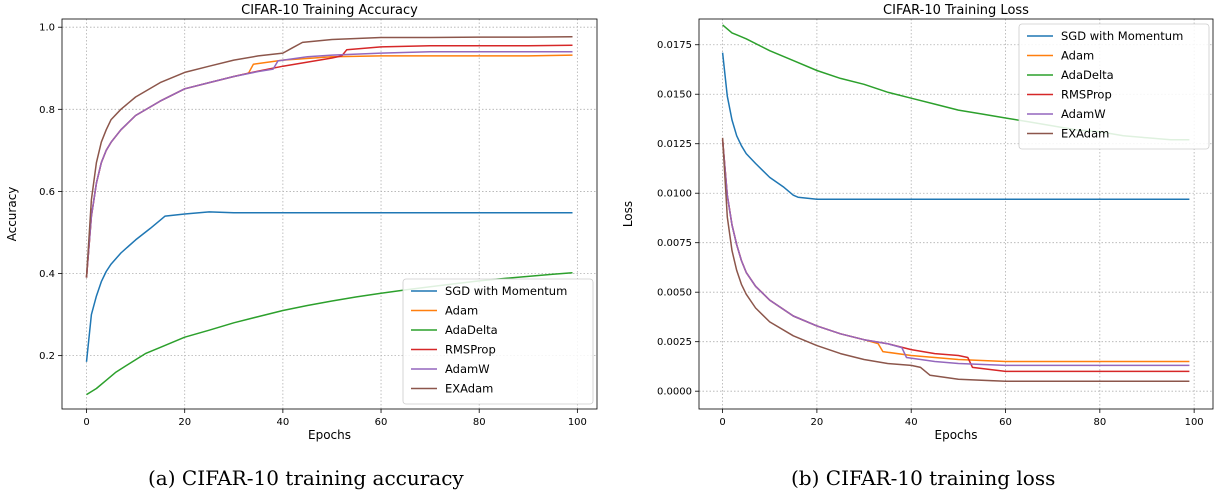 The height and width of the screenshot is (494, 1224). Describe the element at coordinates (47, 110) in the screenshot. I see `y-tick-label: 0.8` at that location.